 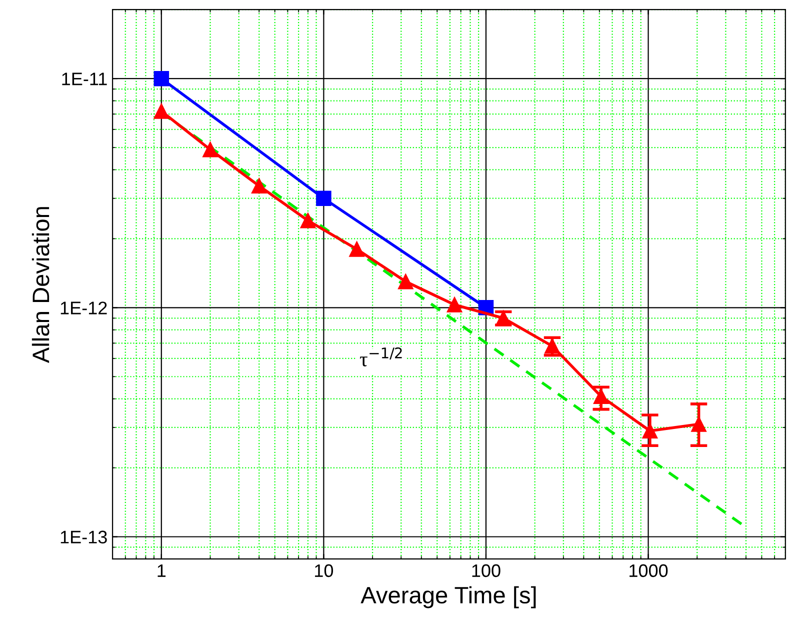 What do you see at coordinates (324, 571) in the screenshot?
I see `x-tick-label: 10` at bounding box center [324, 571].